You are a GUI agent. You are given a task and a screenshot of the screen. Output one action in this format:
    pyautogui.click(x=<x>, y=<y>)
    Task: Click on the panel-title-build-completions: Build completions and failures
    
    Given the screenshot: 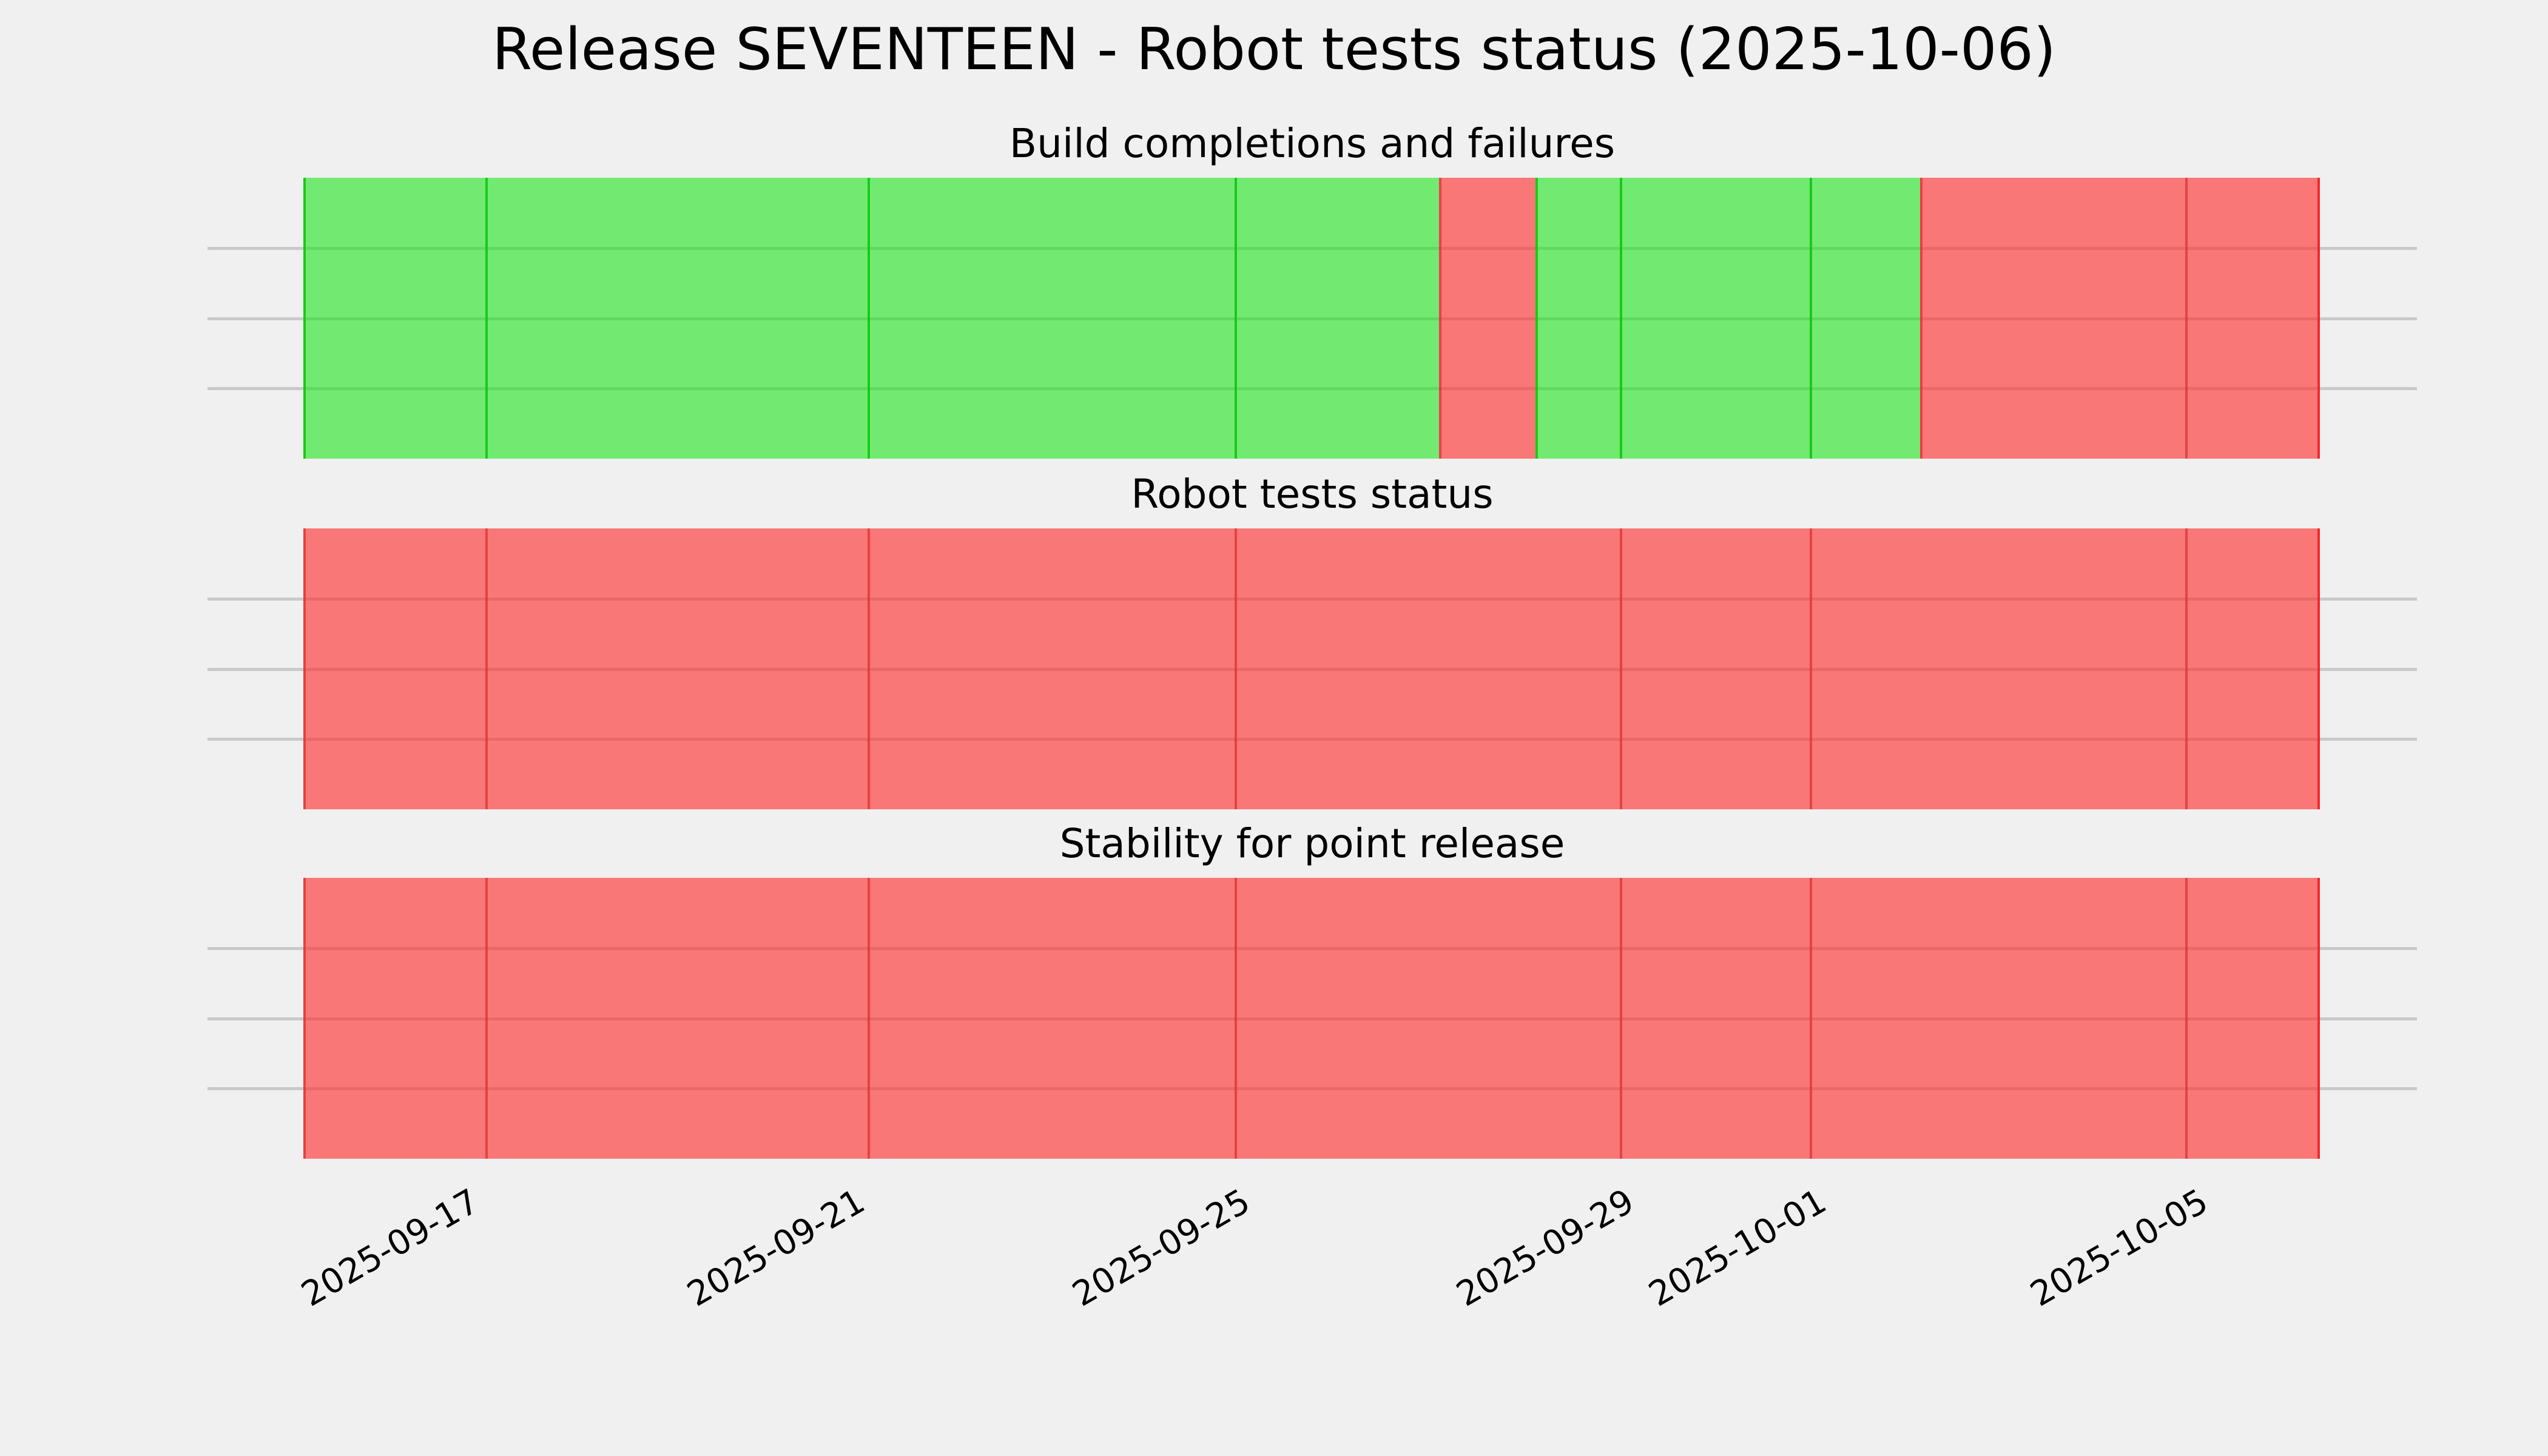 What is the action you would take?
    pyautogui.click(x=1312, y=143)
    